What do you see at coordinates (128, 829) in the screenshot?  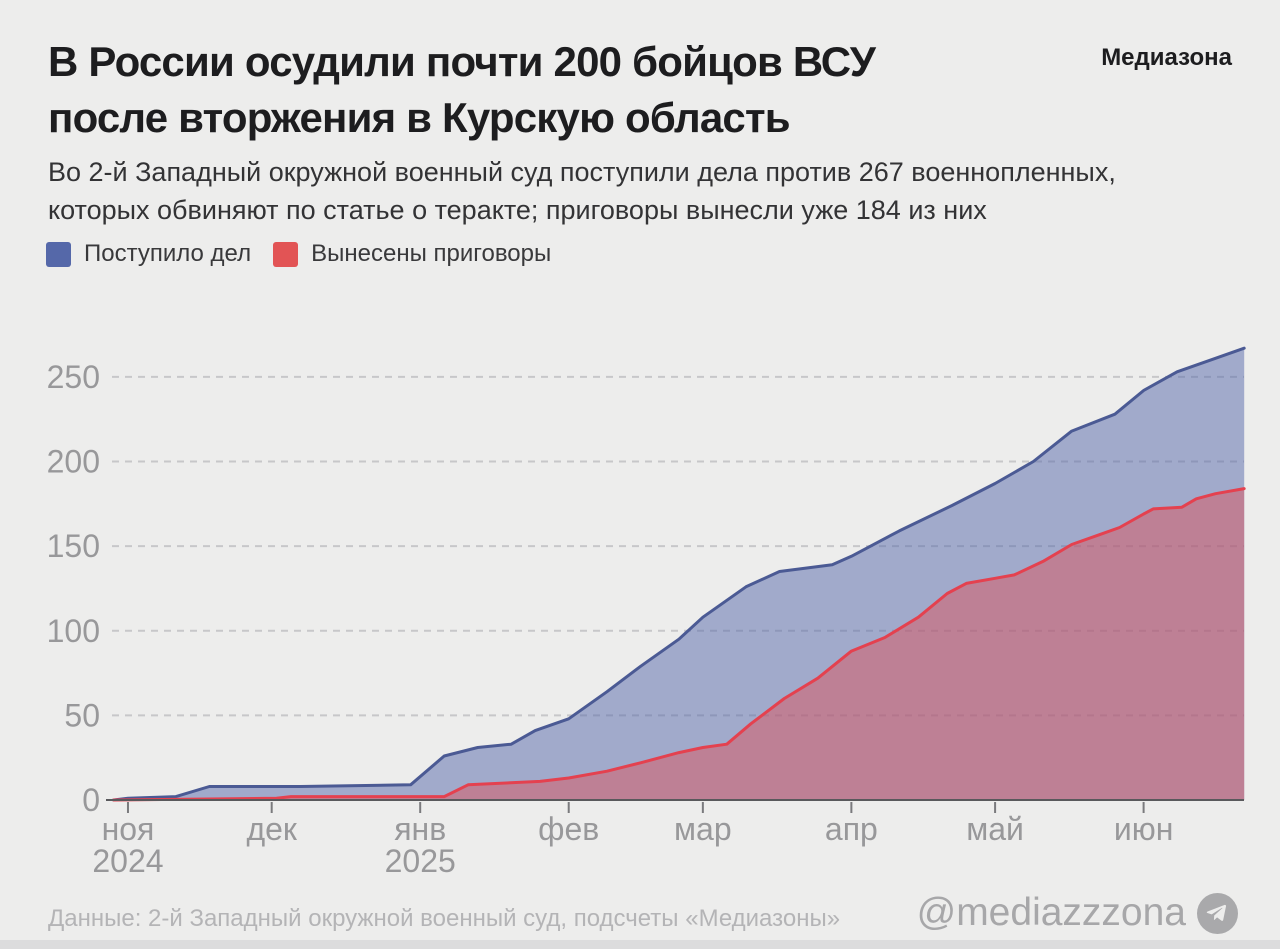 I see `x-axis-label-ноя: ноя` at bounding box center [128, 829].